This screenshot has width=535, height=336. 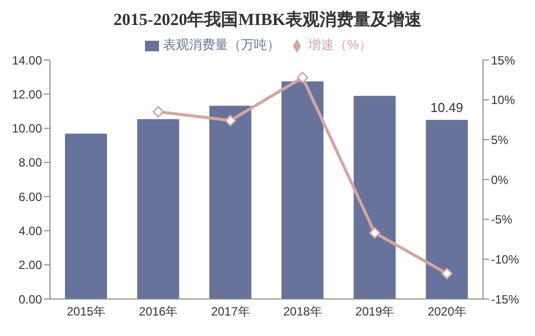 What do you see at coordinates (30, 299) in the screenshot?
I see `y-tick-label: 0.00` at bounding box center [30, 299].